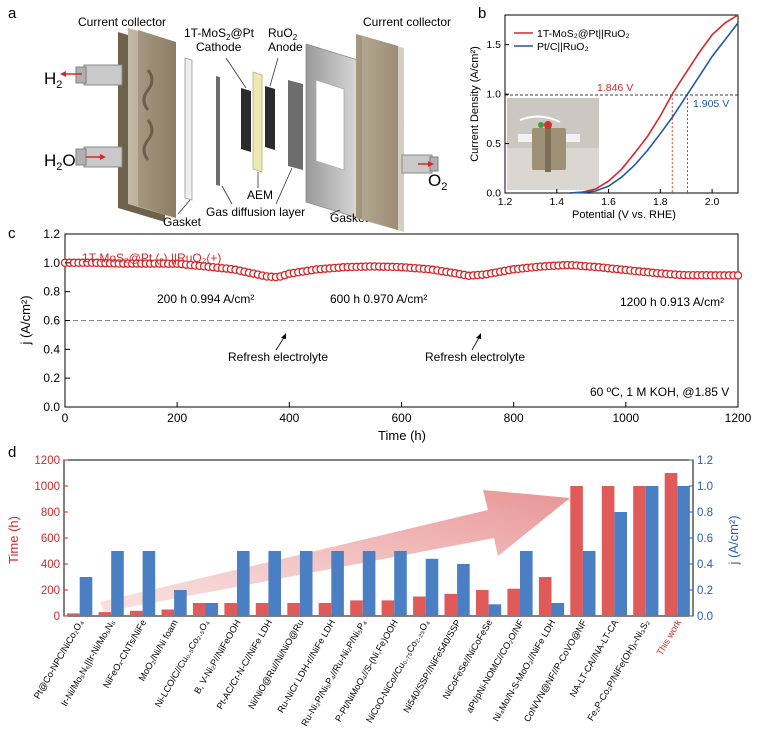  What do you see at coordinates (397, 671) in the screenshot?
I see `d-category-label: NiCoO-NiCo//Cu₀.₇₅Co₂.₂₅O₄` at bounding box center [397, 671].